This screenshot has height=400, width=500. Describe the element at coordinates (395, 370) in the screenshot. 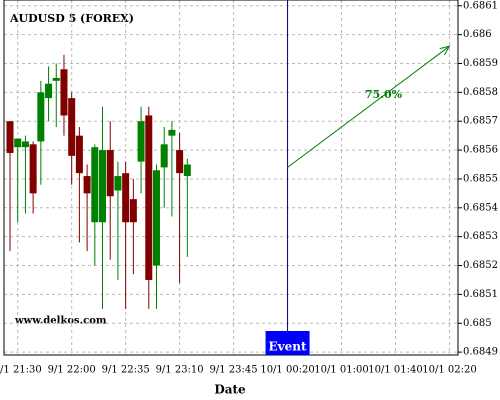

I see `x-tick-label: 10/1 01:40` at that location.